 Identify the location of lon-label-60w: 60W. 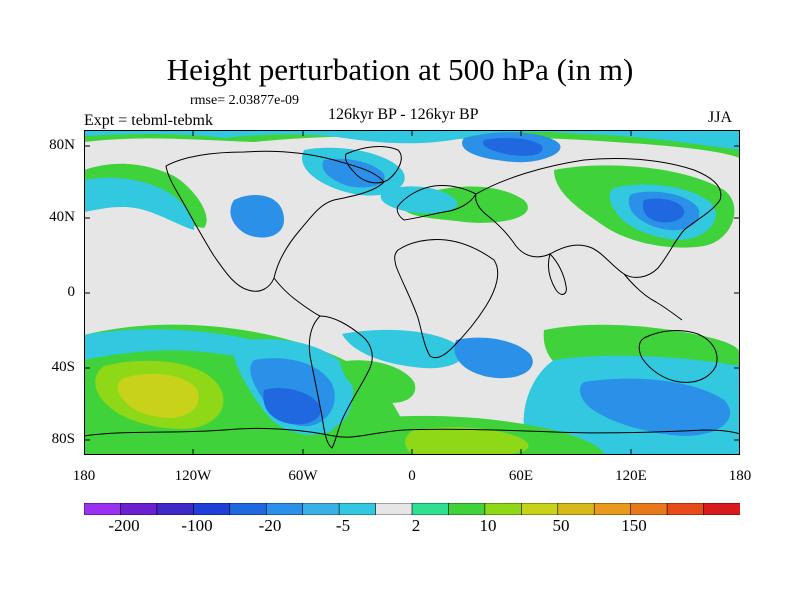
(303, 476).